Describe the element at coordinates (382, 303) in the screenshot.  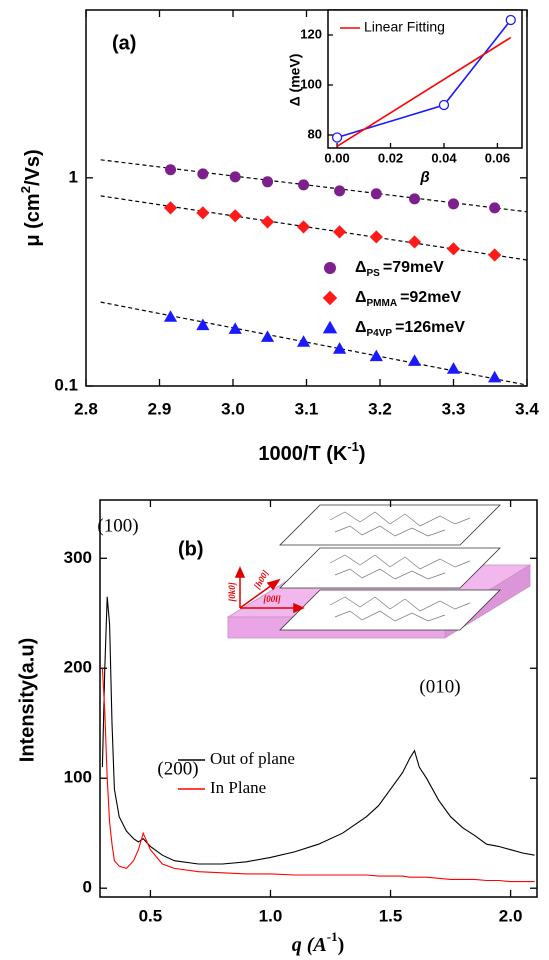
I see `legend-subscript: PMMA` at that location.